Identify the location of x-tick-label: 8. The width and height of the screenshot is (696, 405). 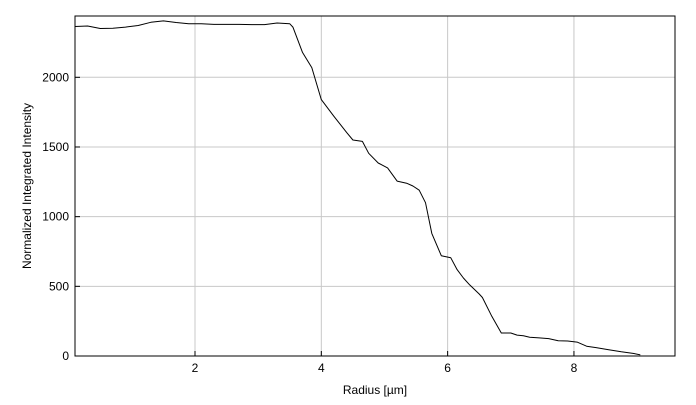
(574, 368).